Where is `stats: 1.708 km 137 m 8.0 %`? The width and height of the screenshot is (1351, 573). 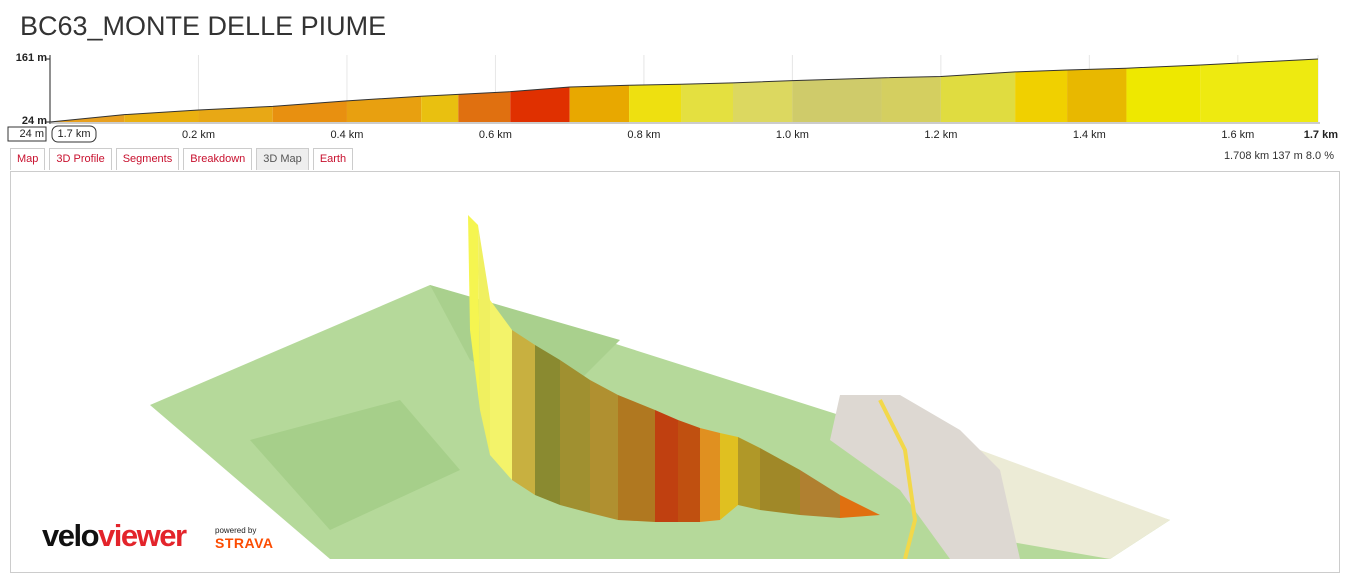 stats: 1.708 km 137 m 8.0 % is located at coordinates (1278, 156).